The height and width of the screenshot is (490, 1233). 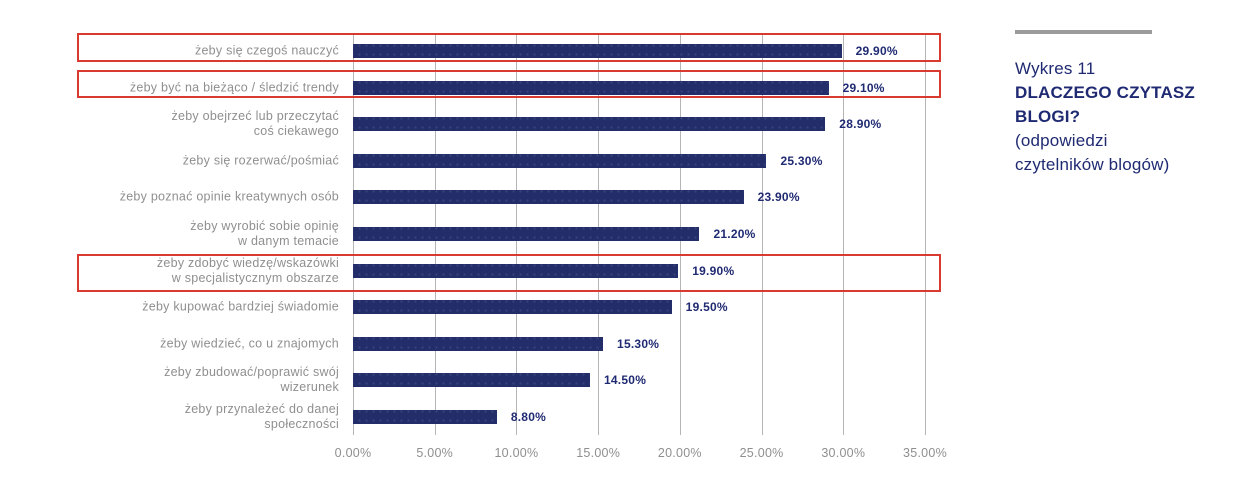 What do you see at coordinates (266, 50) in the screenshot?
I see `category-label: żeby się czegoś nauczyć` at bounding box center [266, 50].